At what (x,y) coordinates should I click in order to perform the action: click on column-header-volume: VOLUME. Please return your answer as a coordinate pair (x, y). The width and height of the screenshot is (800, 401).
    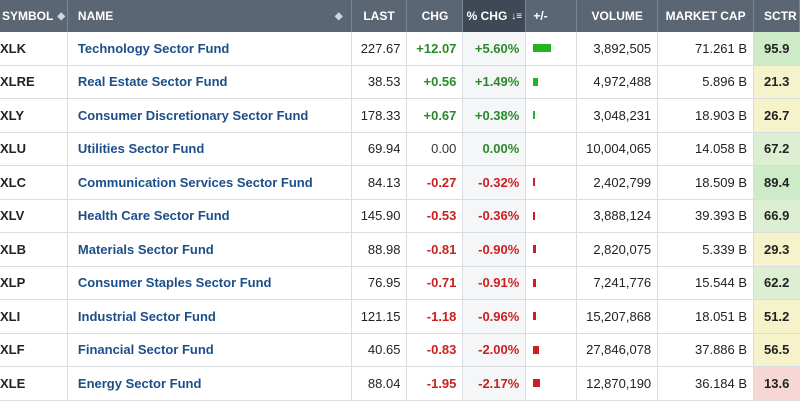
    Looking at the image, I should click on (618, 16).